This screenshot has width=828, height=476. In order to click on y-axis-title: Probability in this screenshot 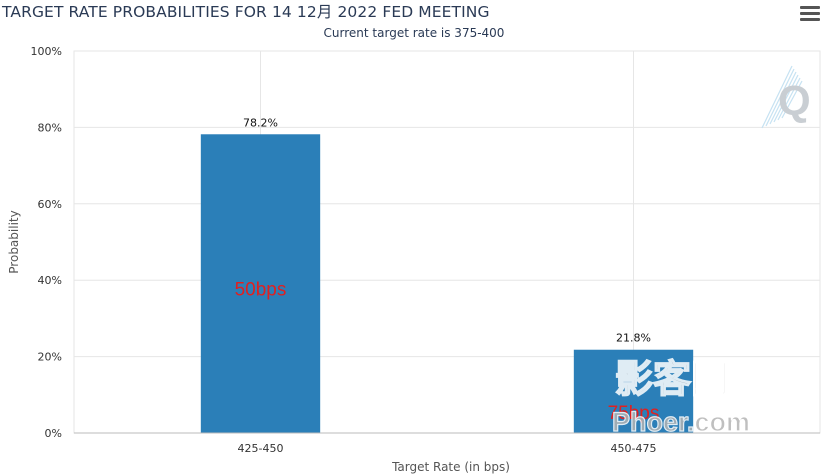, I will do `click(14, 241)`.